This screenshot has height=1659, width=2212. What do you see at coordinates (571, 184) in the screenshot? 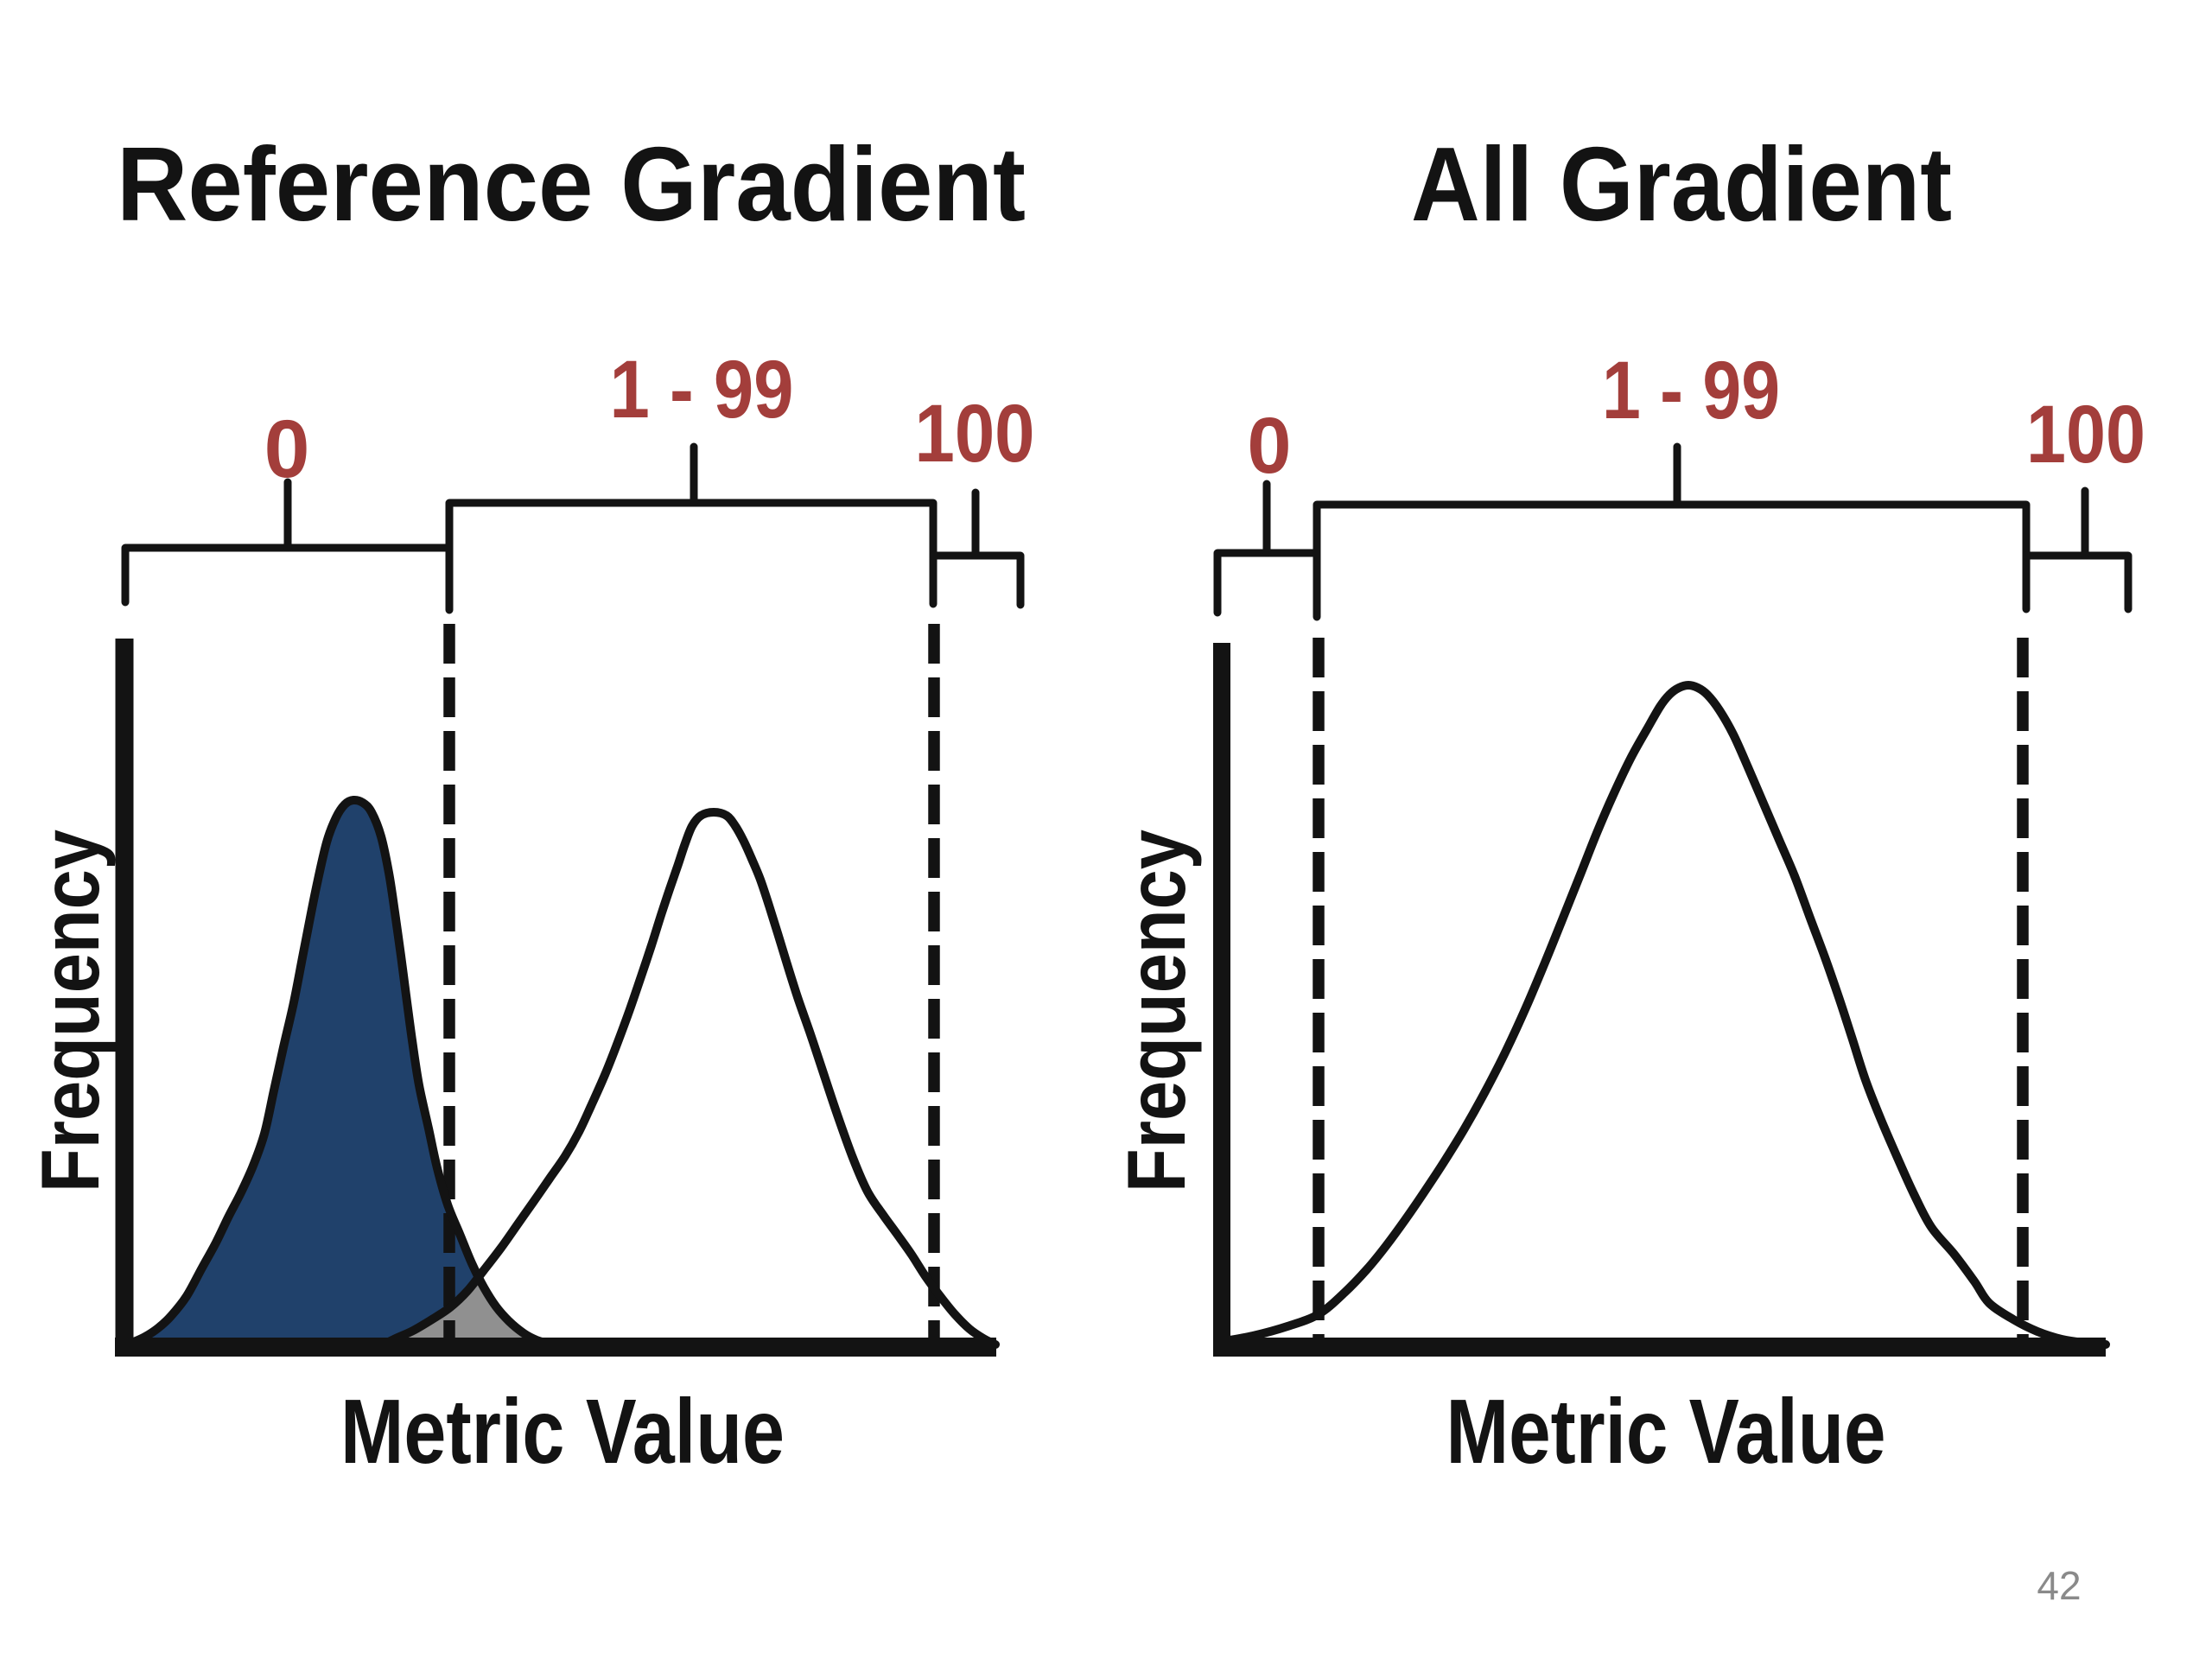
I see `svg-text: Reference Gradient` at bounding box center [571, 184].